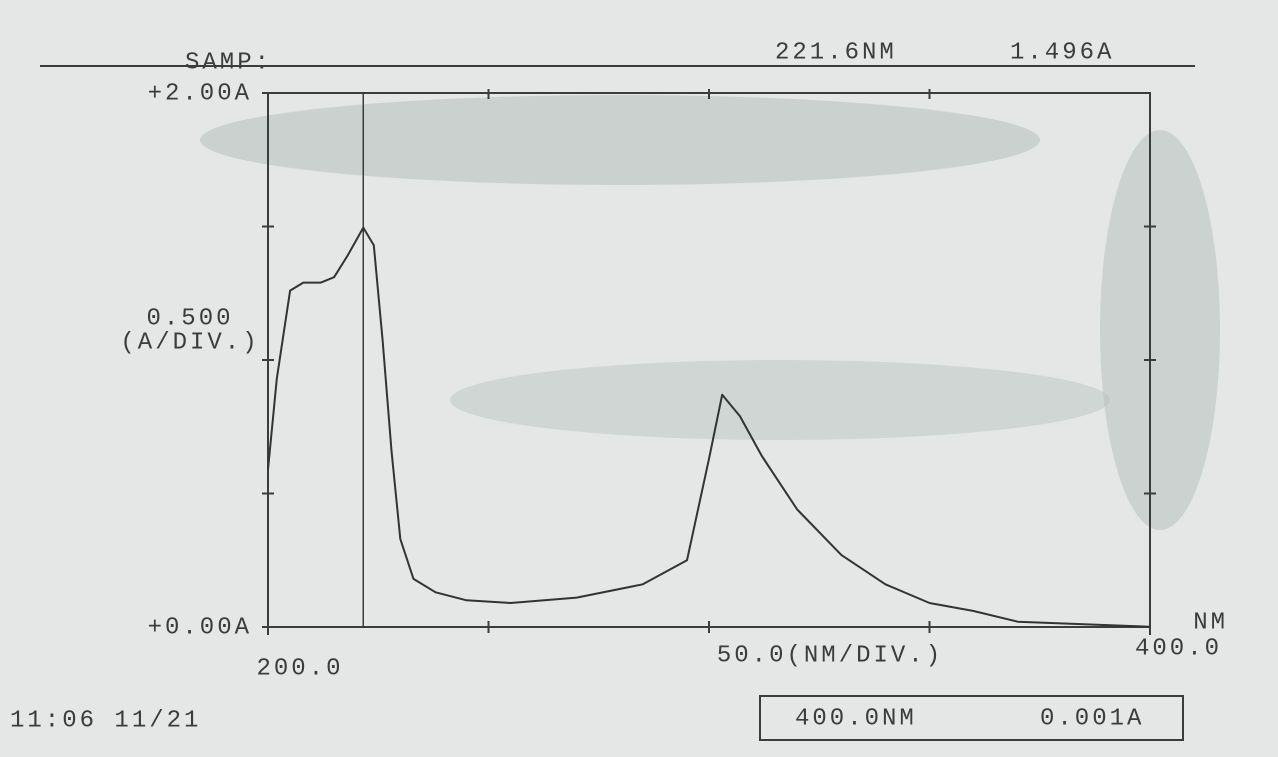 The image size is (1278, 757). What do you see at coordinates (228, 62) in the screenshot?
I see `header-label: SAMP:` at bounding box center [228, 62].